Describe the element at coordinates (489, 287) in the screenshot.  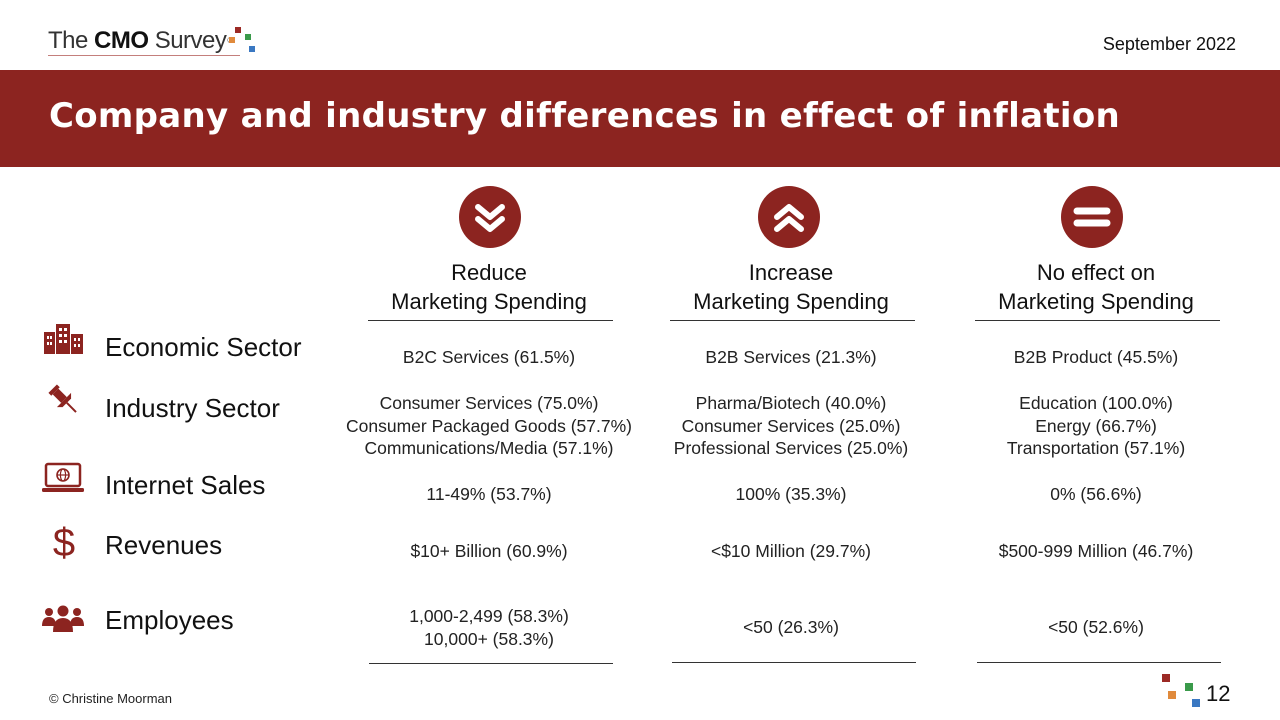
I see `column-header-reduce: Reduce Marketing Spending` at that location.